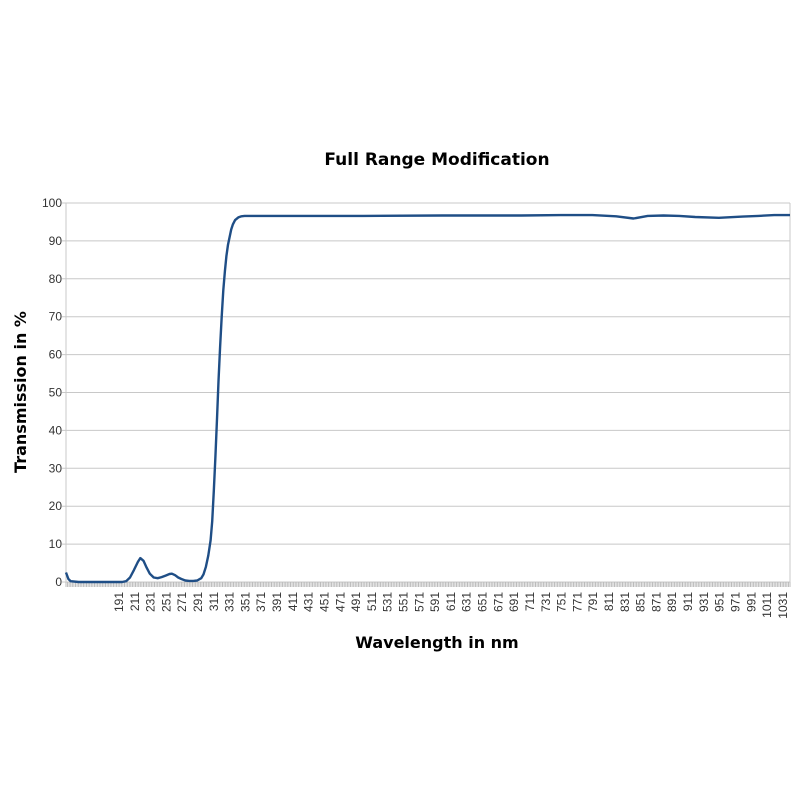 Image resolution: width=800 pixels, height=800 pixels. What do you see at coordinates (751, 602) in the screenshot?
I see `x-tick-label: 991` at bounding box center [751, 602].